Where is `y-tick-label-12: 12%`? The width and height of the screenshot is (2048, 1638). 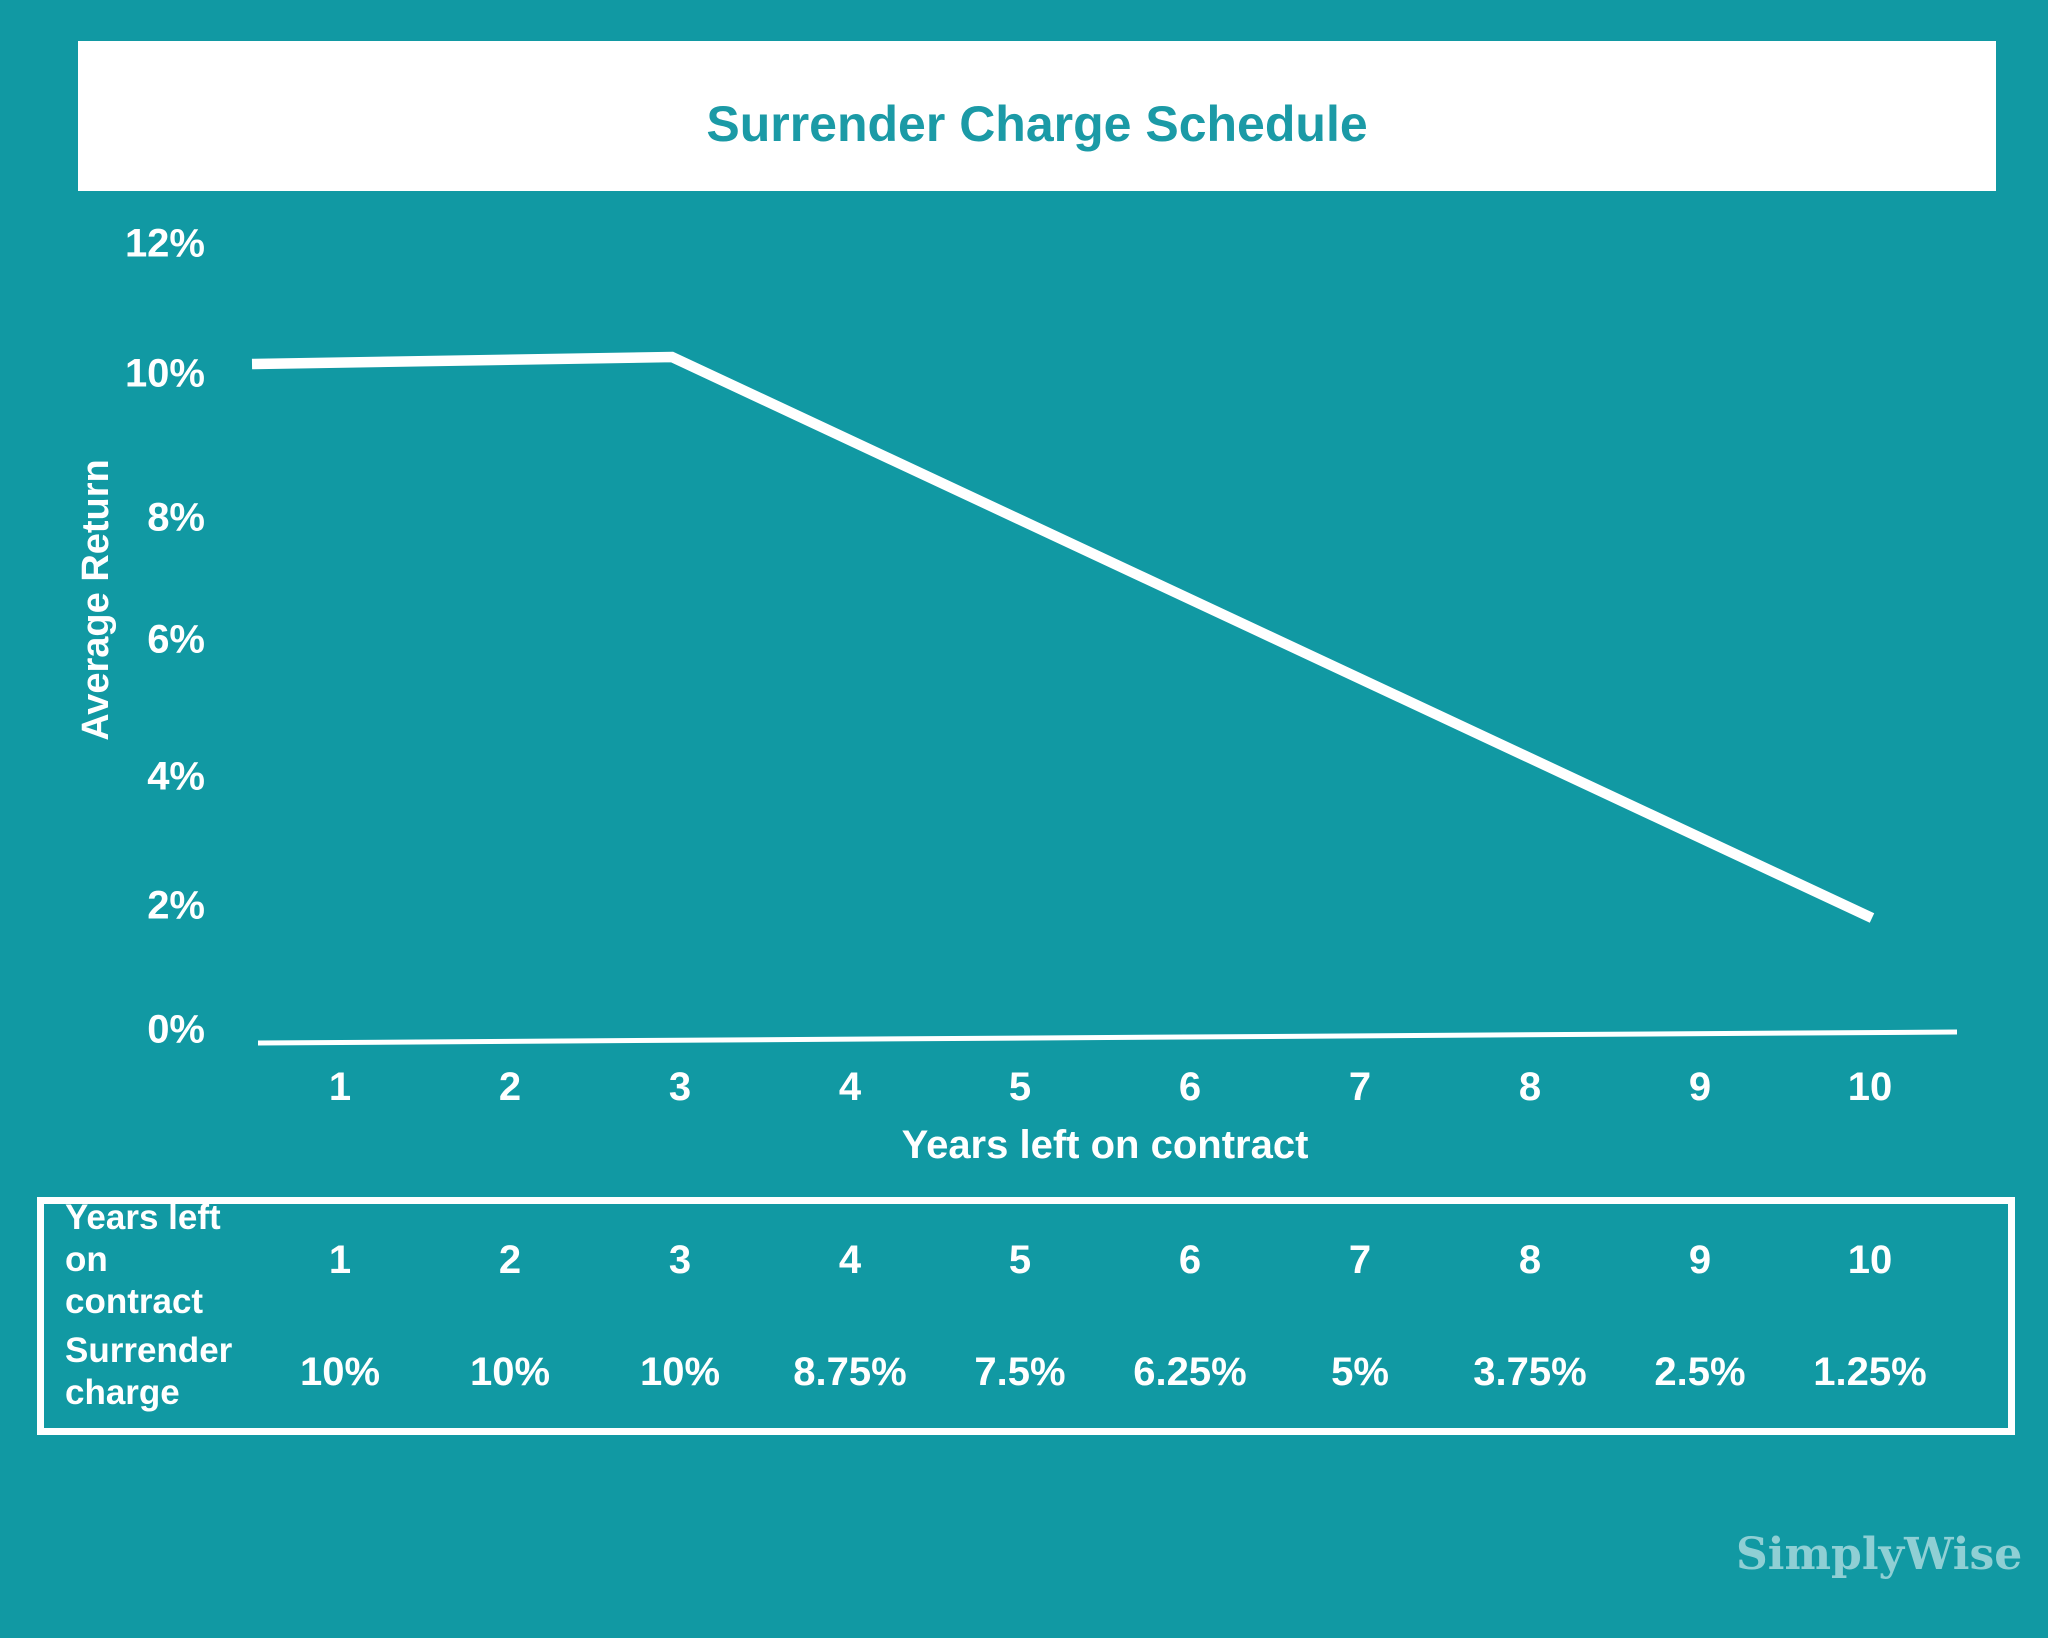 y-tick-label-12: 12% is located at coordinates (164, 243).